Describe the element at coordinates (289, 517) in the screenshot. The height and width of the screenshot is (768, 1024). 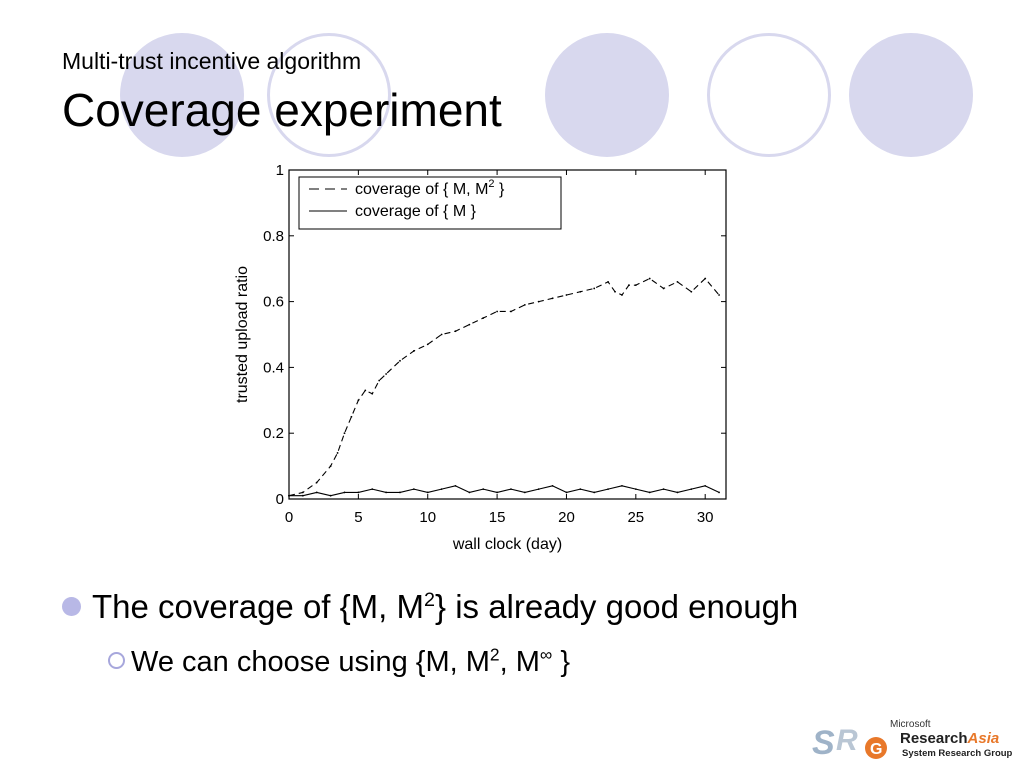
I see `x-tick-label: 0` at that location.